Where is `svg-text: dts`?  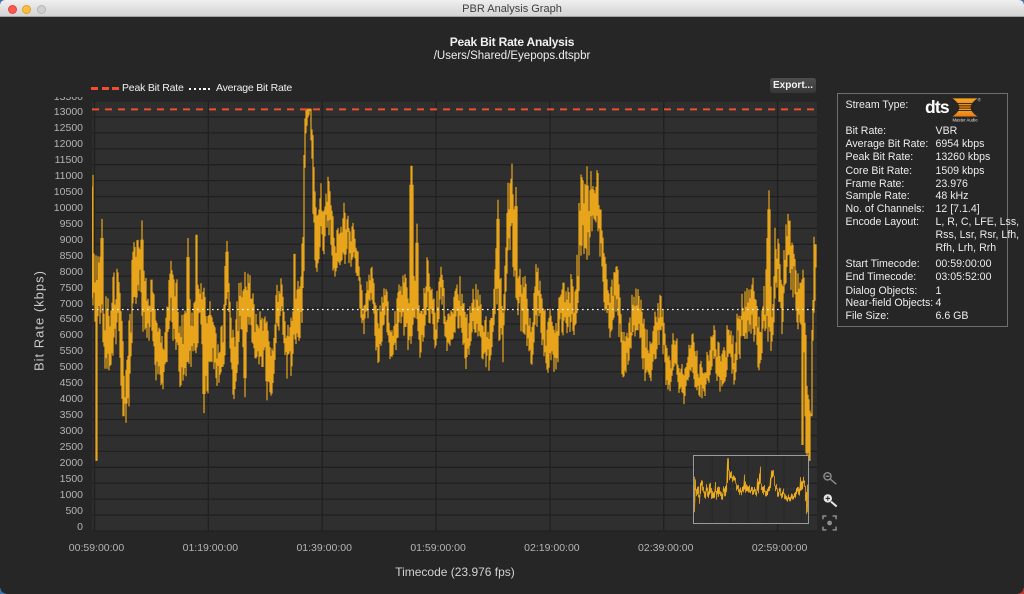
svg-text: dts is located at coordinates (937, 107).